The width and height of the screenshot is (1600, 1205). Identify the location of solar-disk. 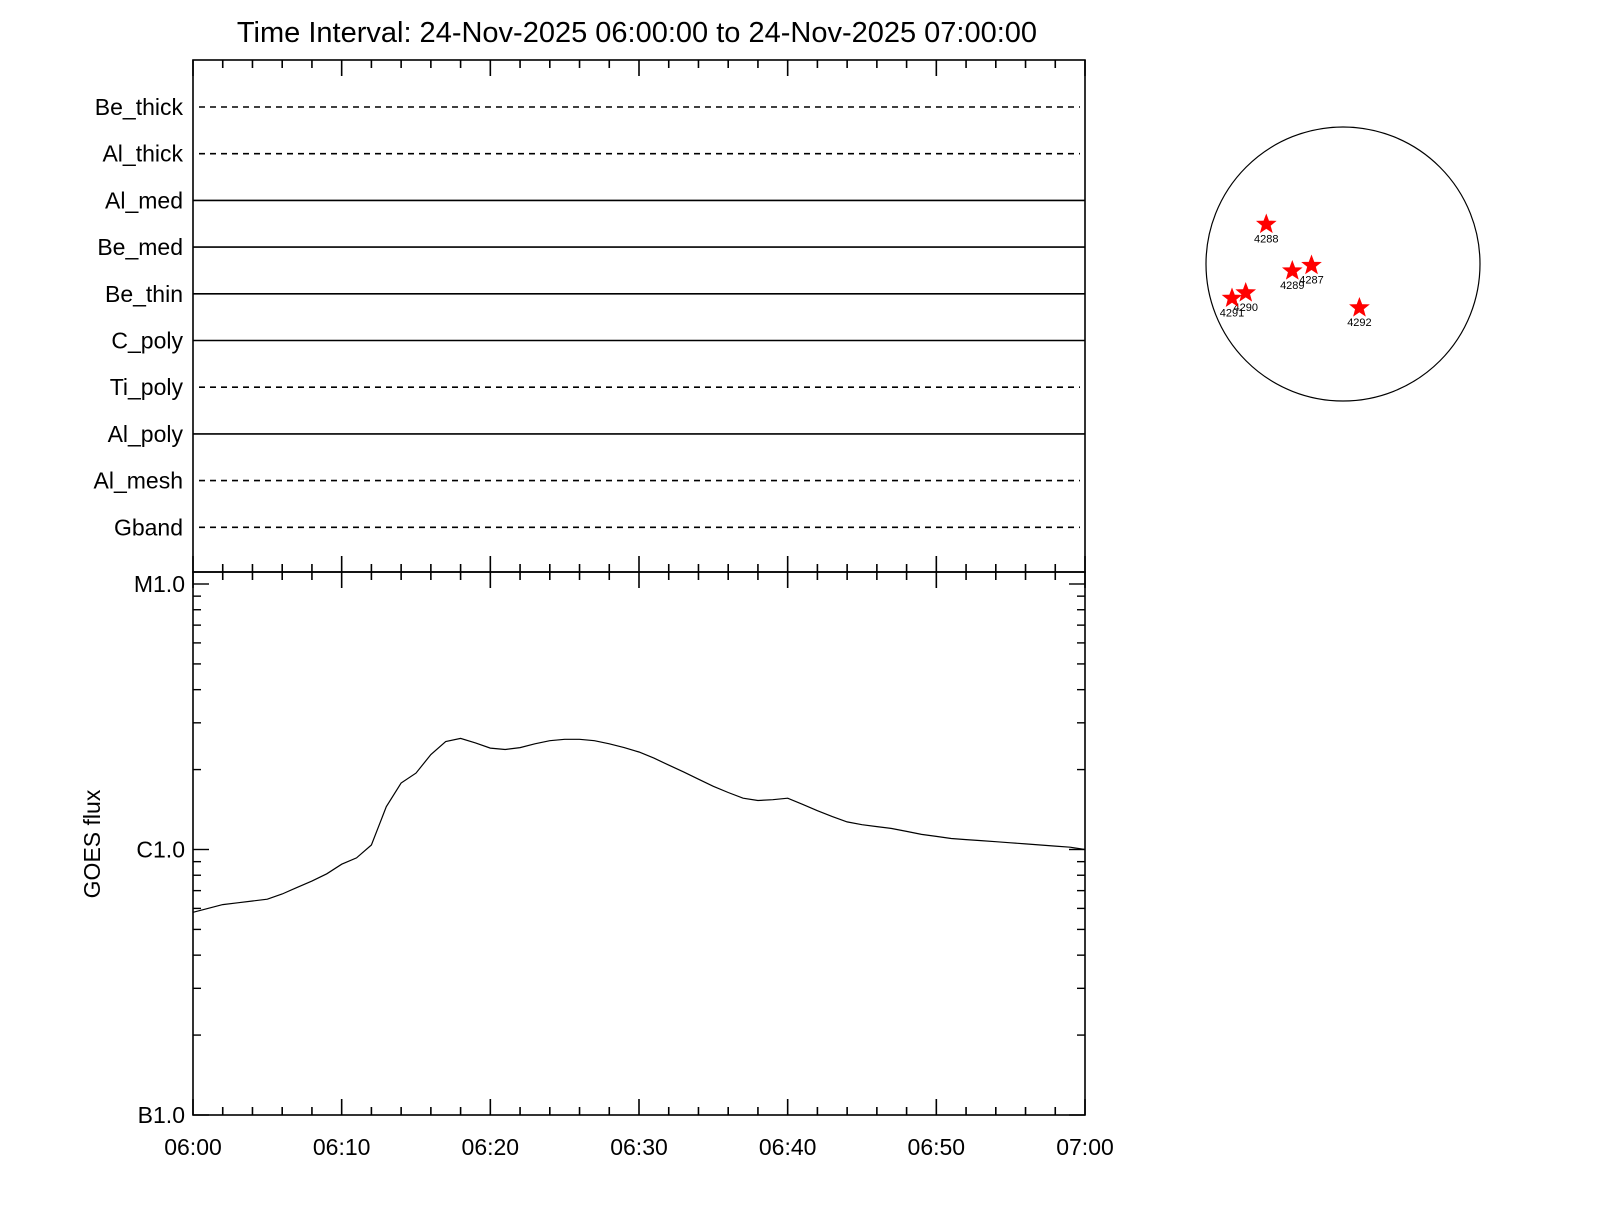
(1343, 264).